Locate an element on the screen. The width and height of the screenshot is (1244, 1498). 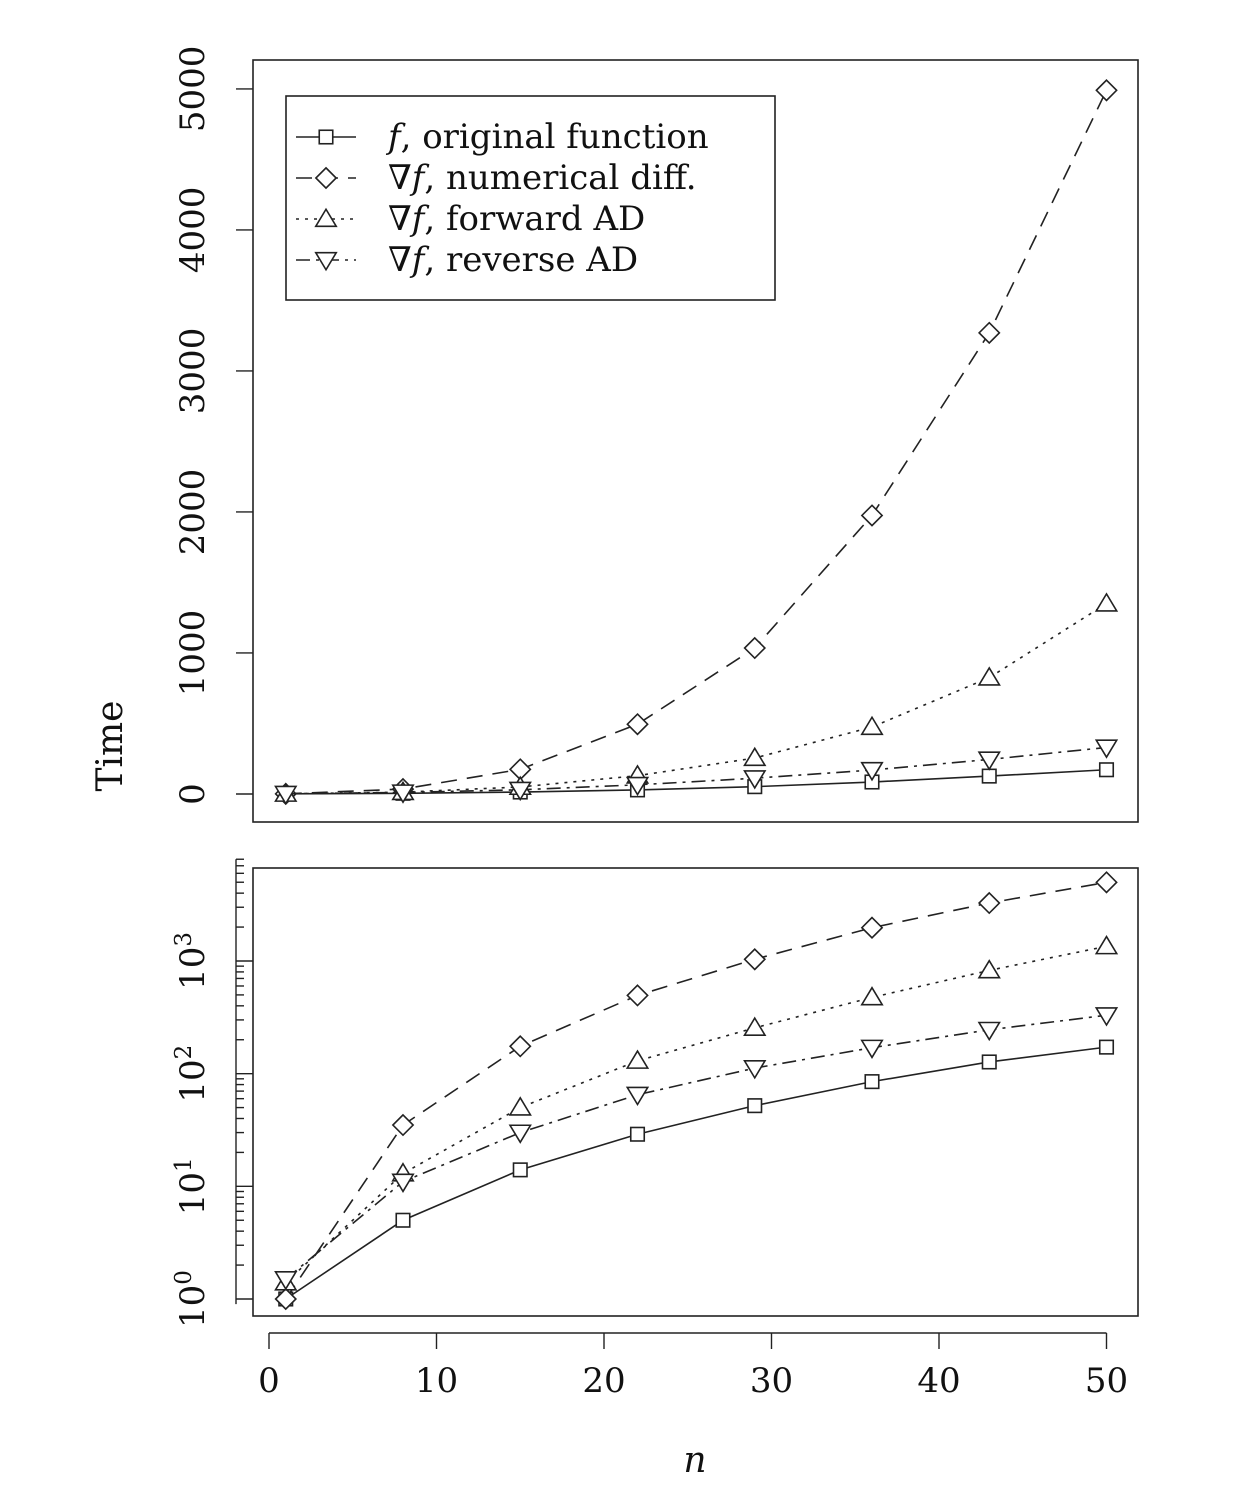
legend-entry: ∇f, reverse AD is located at coordinates (467, 260).